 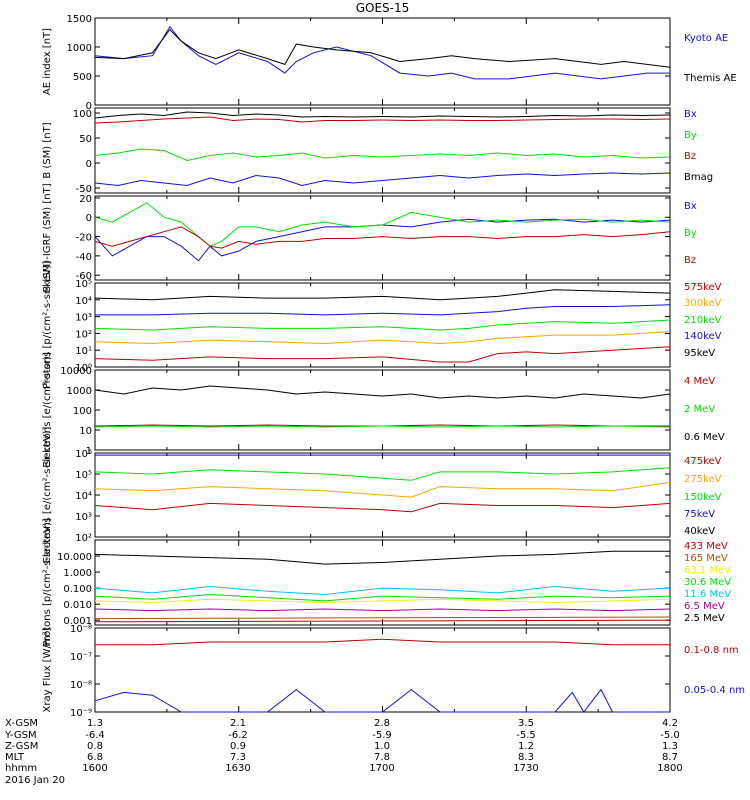 I want to click on x-axis-value: 0.8, so click(x=95, y=746).